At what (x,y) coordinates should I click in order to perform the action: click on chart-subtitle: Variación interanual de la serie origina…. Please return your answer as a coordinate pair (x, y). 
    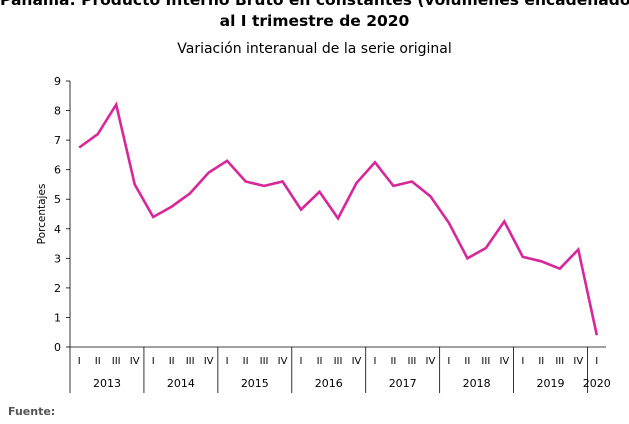
    Looking at the image, I should click on (314, 49).